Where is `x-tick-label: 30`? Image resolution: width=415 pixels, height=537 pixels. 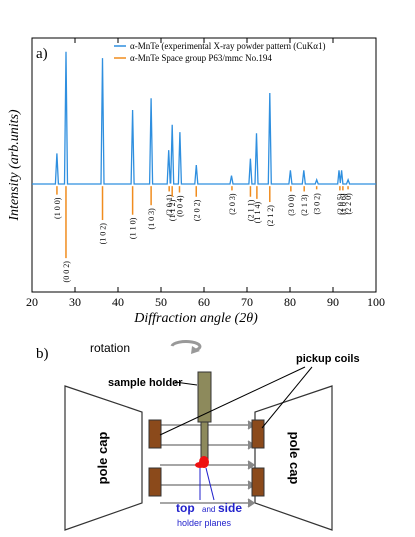 x-tick-label: 30 is located at coordinates (75, 302).